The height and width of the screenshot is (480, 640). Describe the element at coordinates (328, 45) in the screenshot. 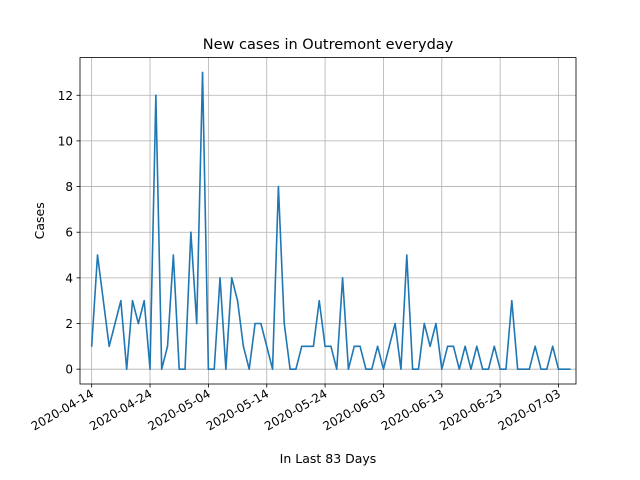

I see `chart-title: New cases in Outremont everyday` at that location.